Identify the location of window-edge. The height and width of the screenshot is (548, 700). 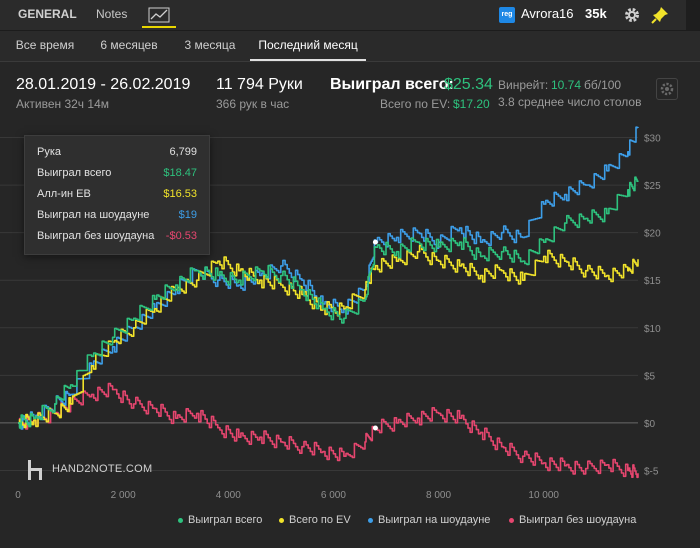
(693, 15).